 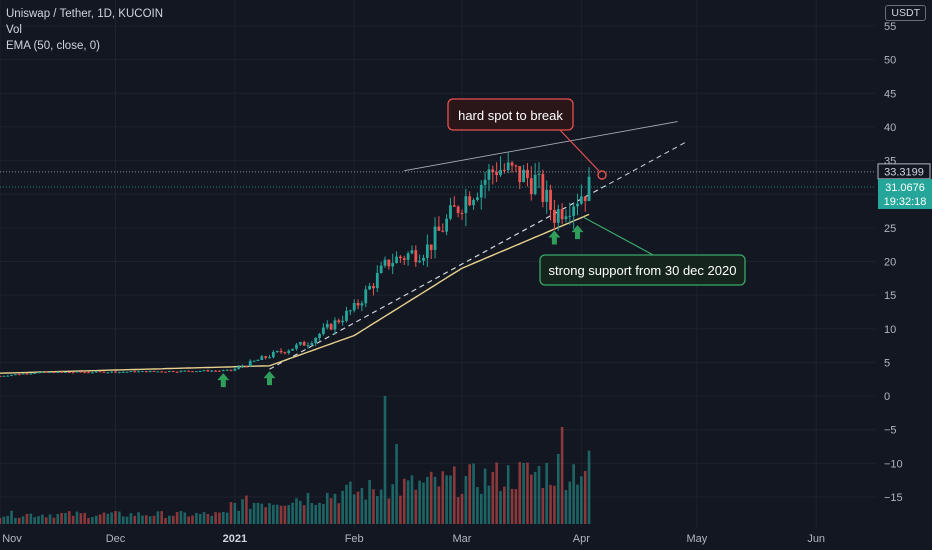 What do you see at coordinates (12, 539) in the screenshot?
I see `time-tick-label: Nov` at bounding box center [12, 539].